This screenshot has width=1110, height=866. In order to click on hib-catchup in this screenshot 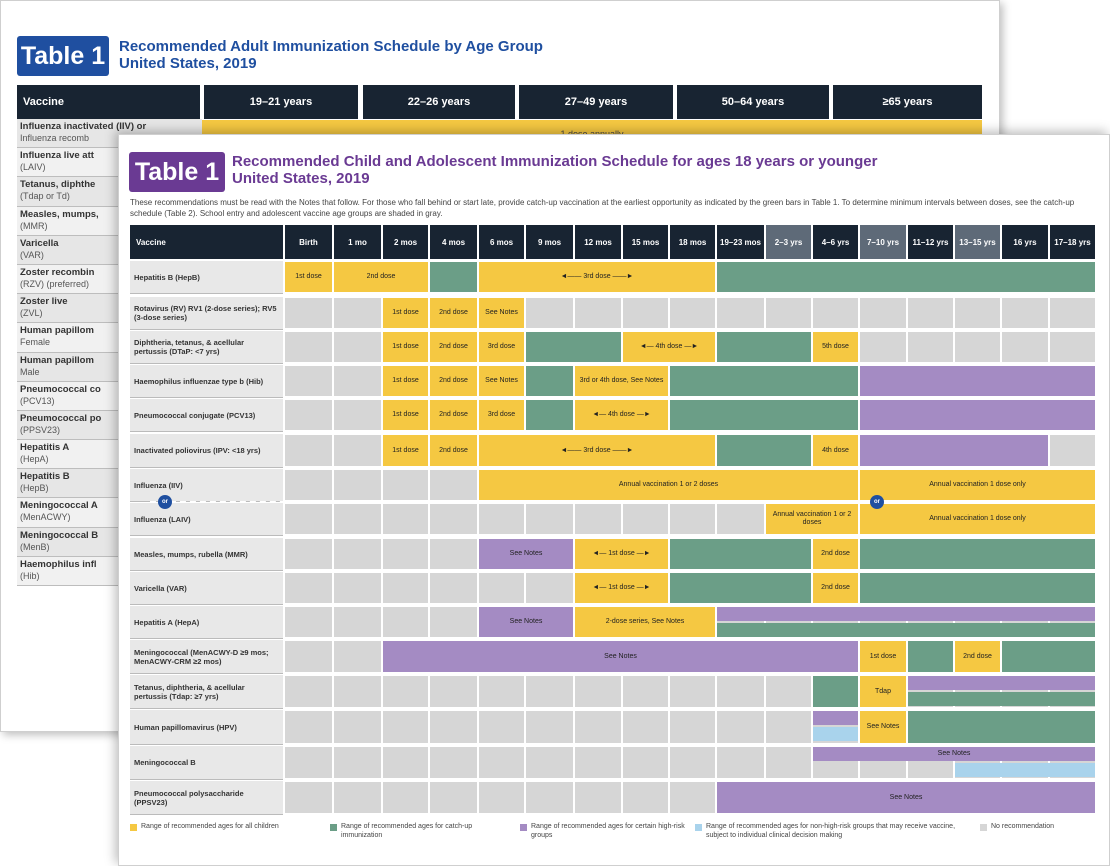, I will do `click(549, 381)`.